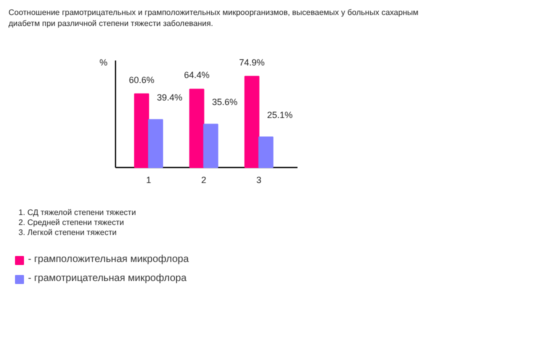 This screenshot has width=552, height=338. What do you see at coordinates (104, 63) in the screenshot?
I see `y-axis-title: %` at bounding box center [104, 63].